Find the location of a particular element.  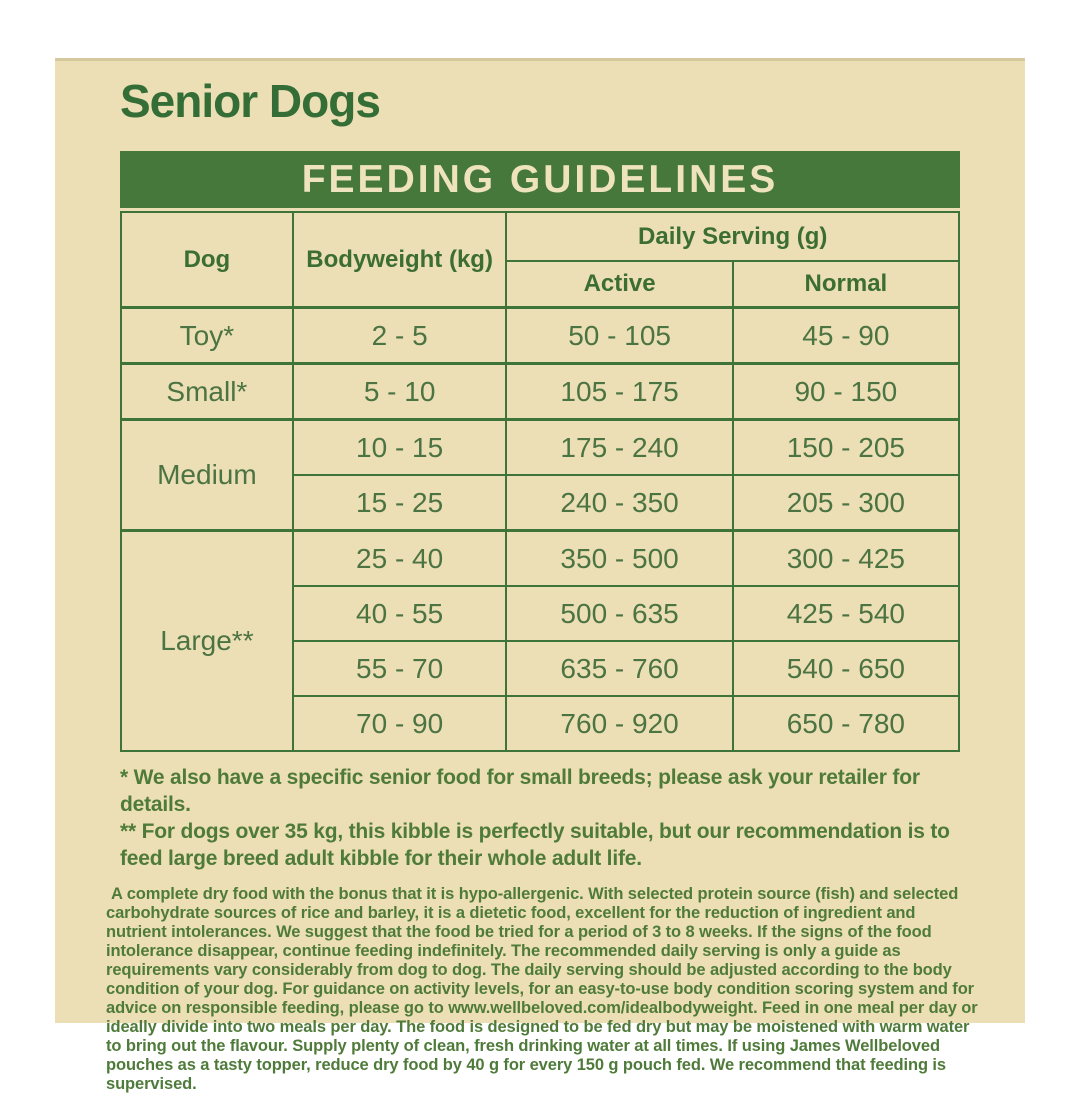

column-header-dog: Dog is located at coordinates (207, 260).